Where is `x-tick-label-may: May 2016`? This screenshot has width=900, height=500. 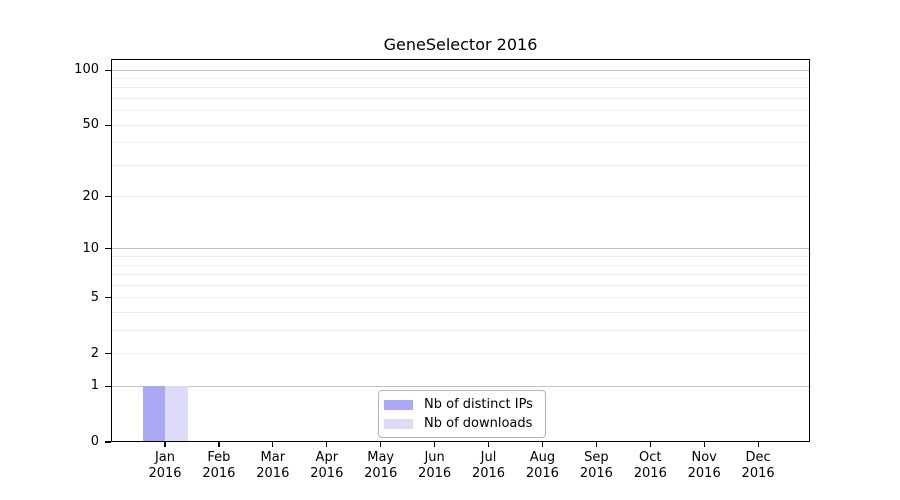 x-tick-label-may: May 2016 is located at coordinates (381, 465).